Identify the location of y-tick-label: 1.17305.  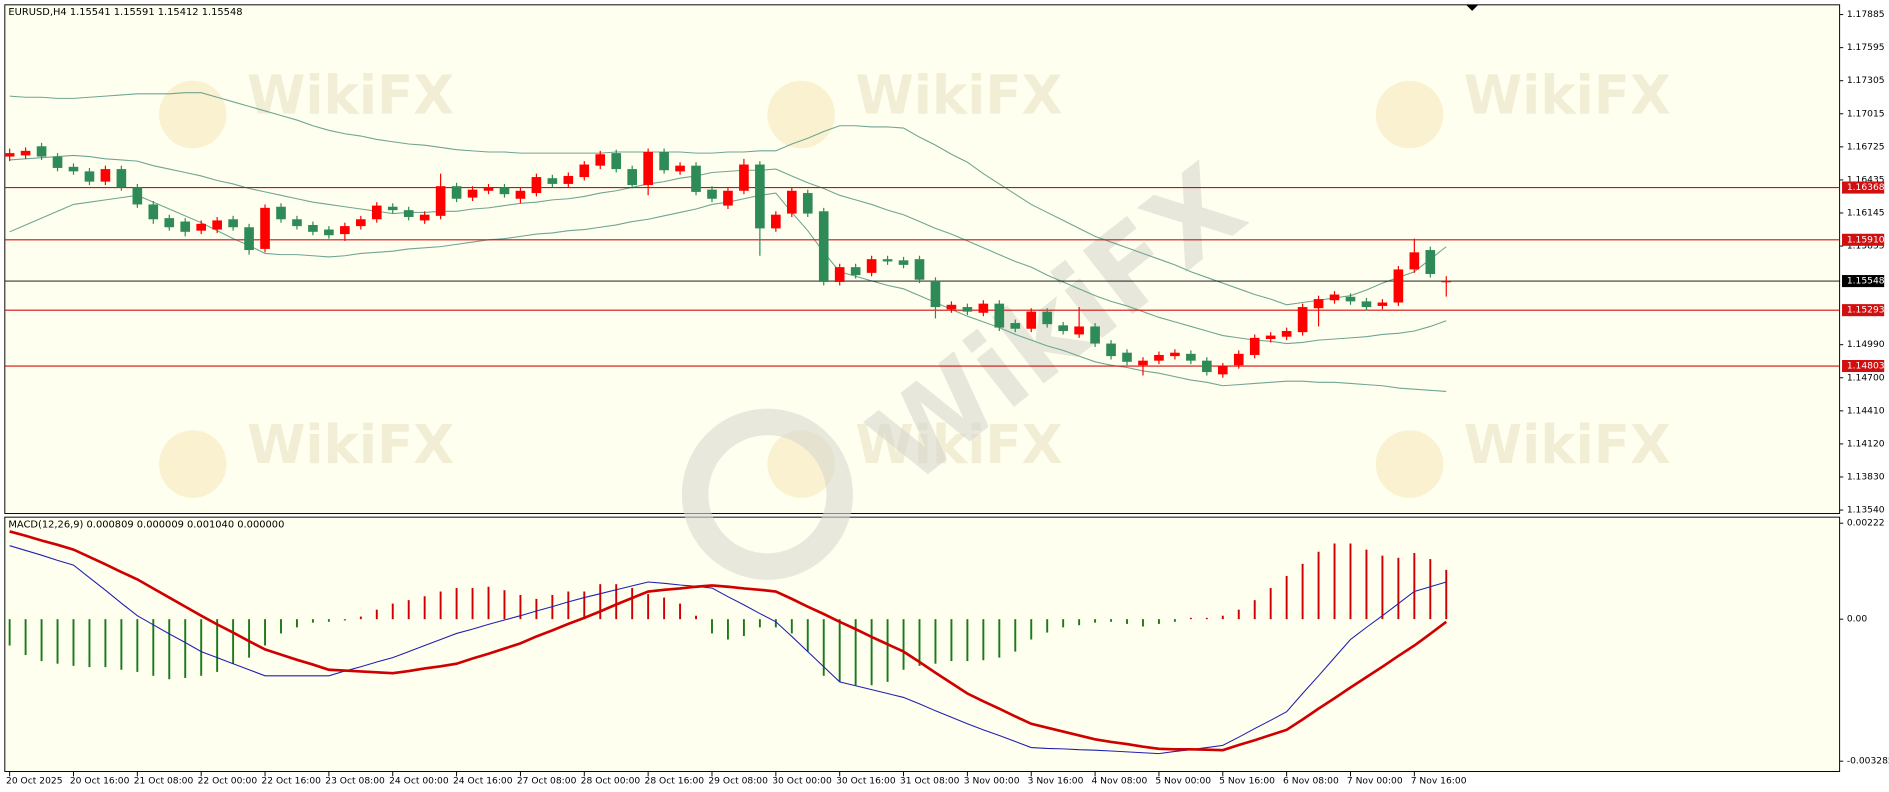
(1866, 81).